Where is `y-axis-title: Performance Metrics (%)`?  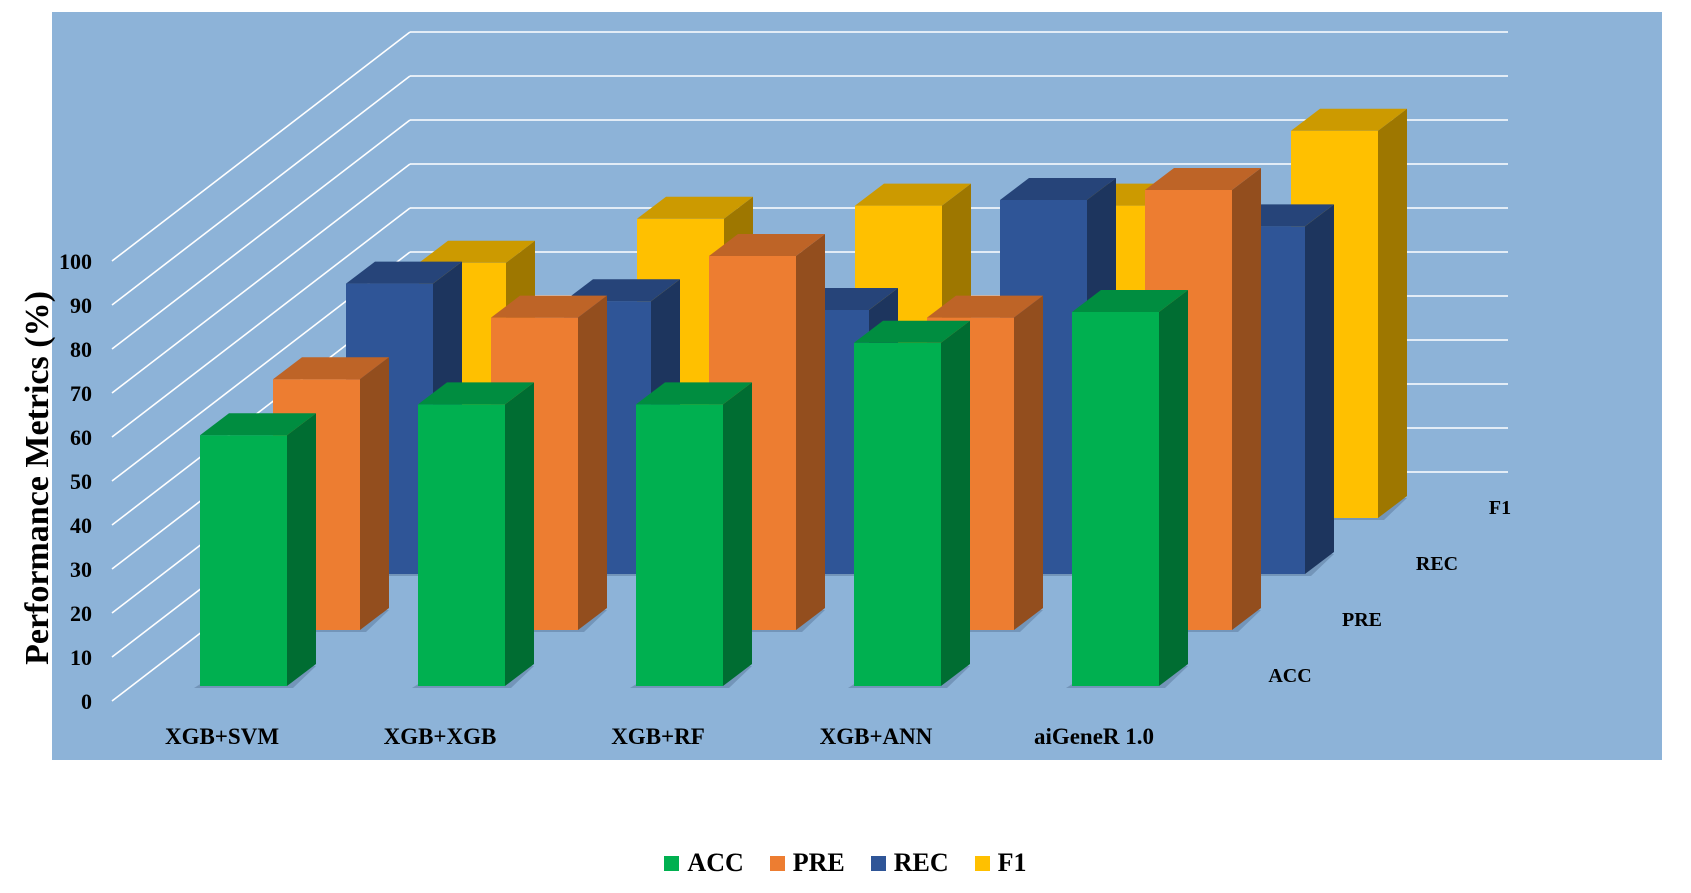
y-axis-title: Performance Metrics (%) is located at coordinates (37, 478).